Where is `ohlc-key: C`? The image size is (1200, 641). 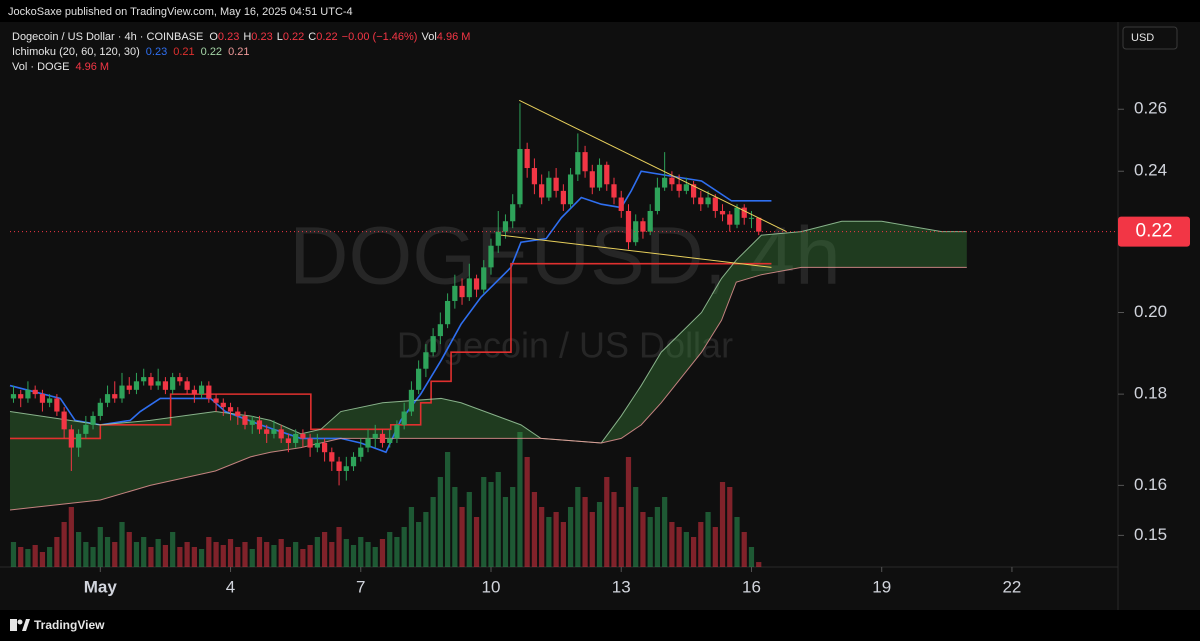 ohlc-key: C is located at coordinates (312, 37).